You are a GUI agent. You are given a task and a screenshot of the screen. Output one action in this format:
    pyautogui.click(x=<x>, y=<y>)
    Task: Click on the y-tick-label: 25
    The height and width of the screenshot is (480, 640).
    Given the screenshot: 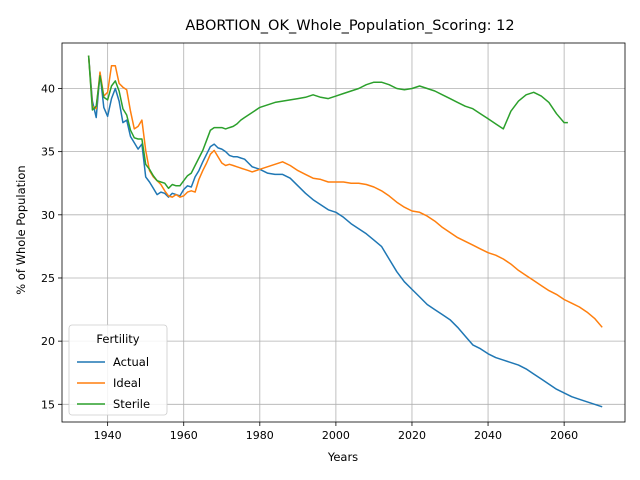 What is the action you would take?
    pyautogui.click(x=48, y=278)
    